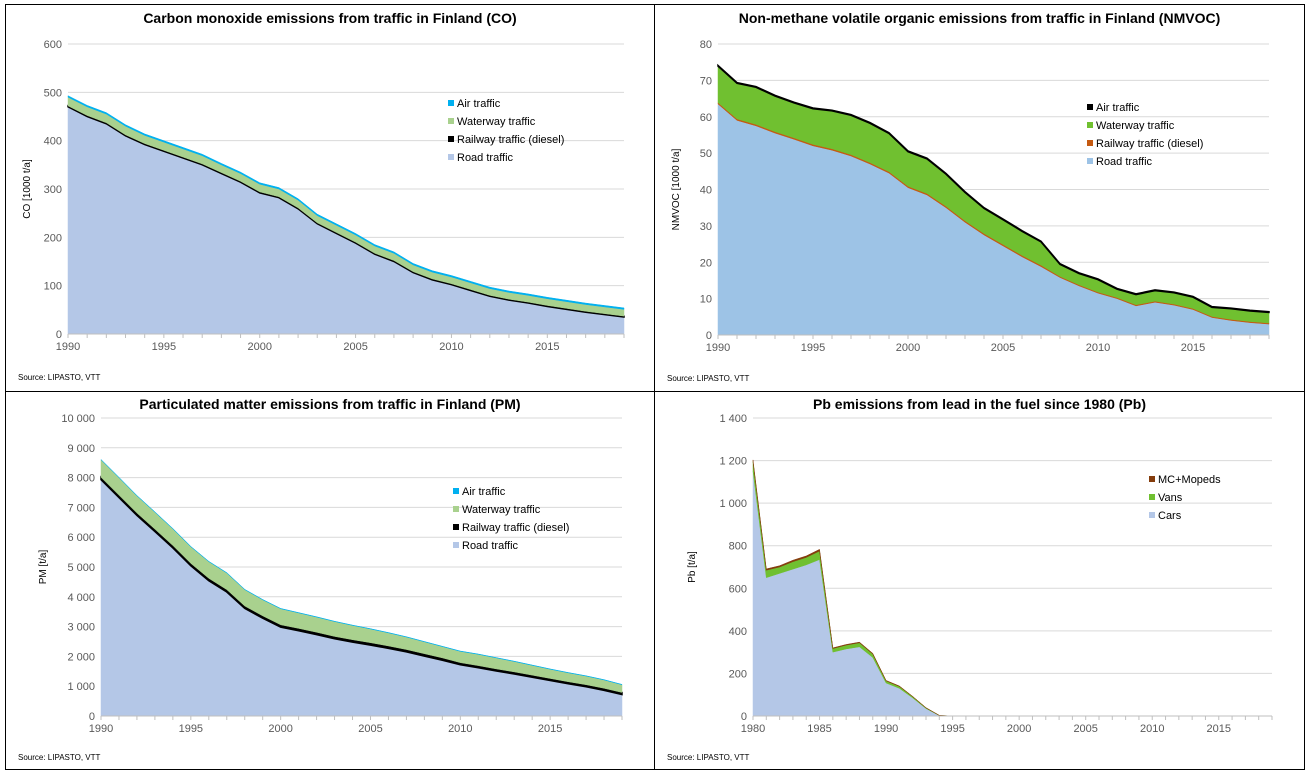 The height and width of the screenshot is (774, 1311). Describe the element at coordinates (1189, 480) in the screenshot. I see `legend-entry-mc-mopeds: MC+Mopeds` at that location.